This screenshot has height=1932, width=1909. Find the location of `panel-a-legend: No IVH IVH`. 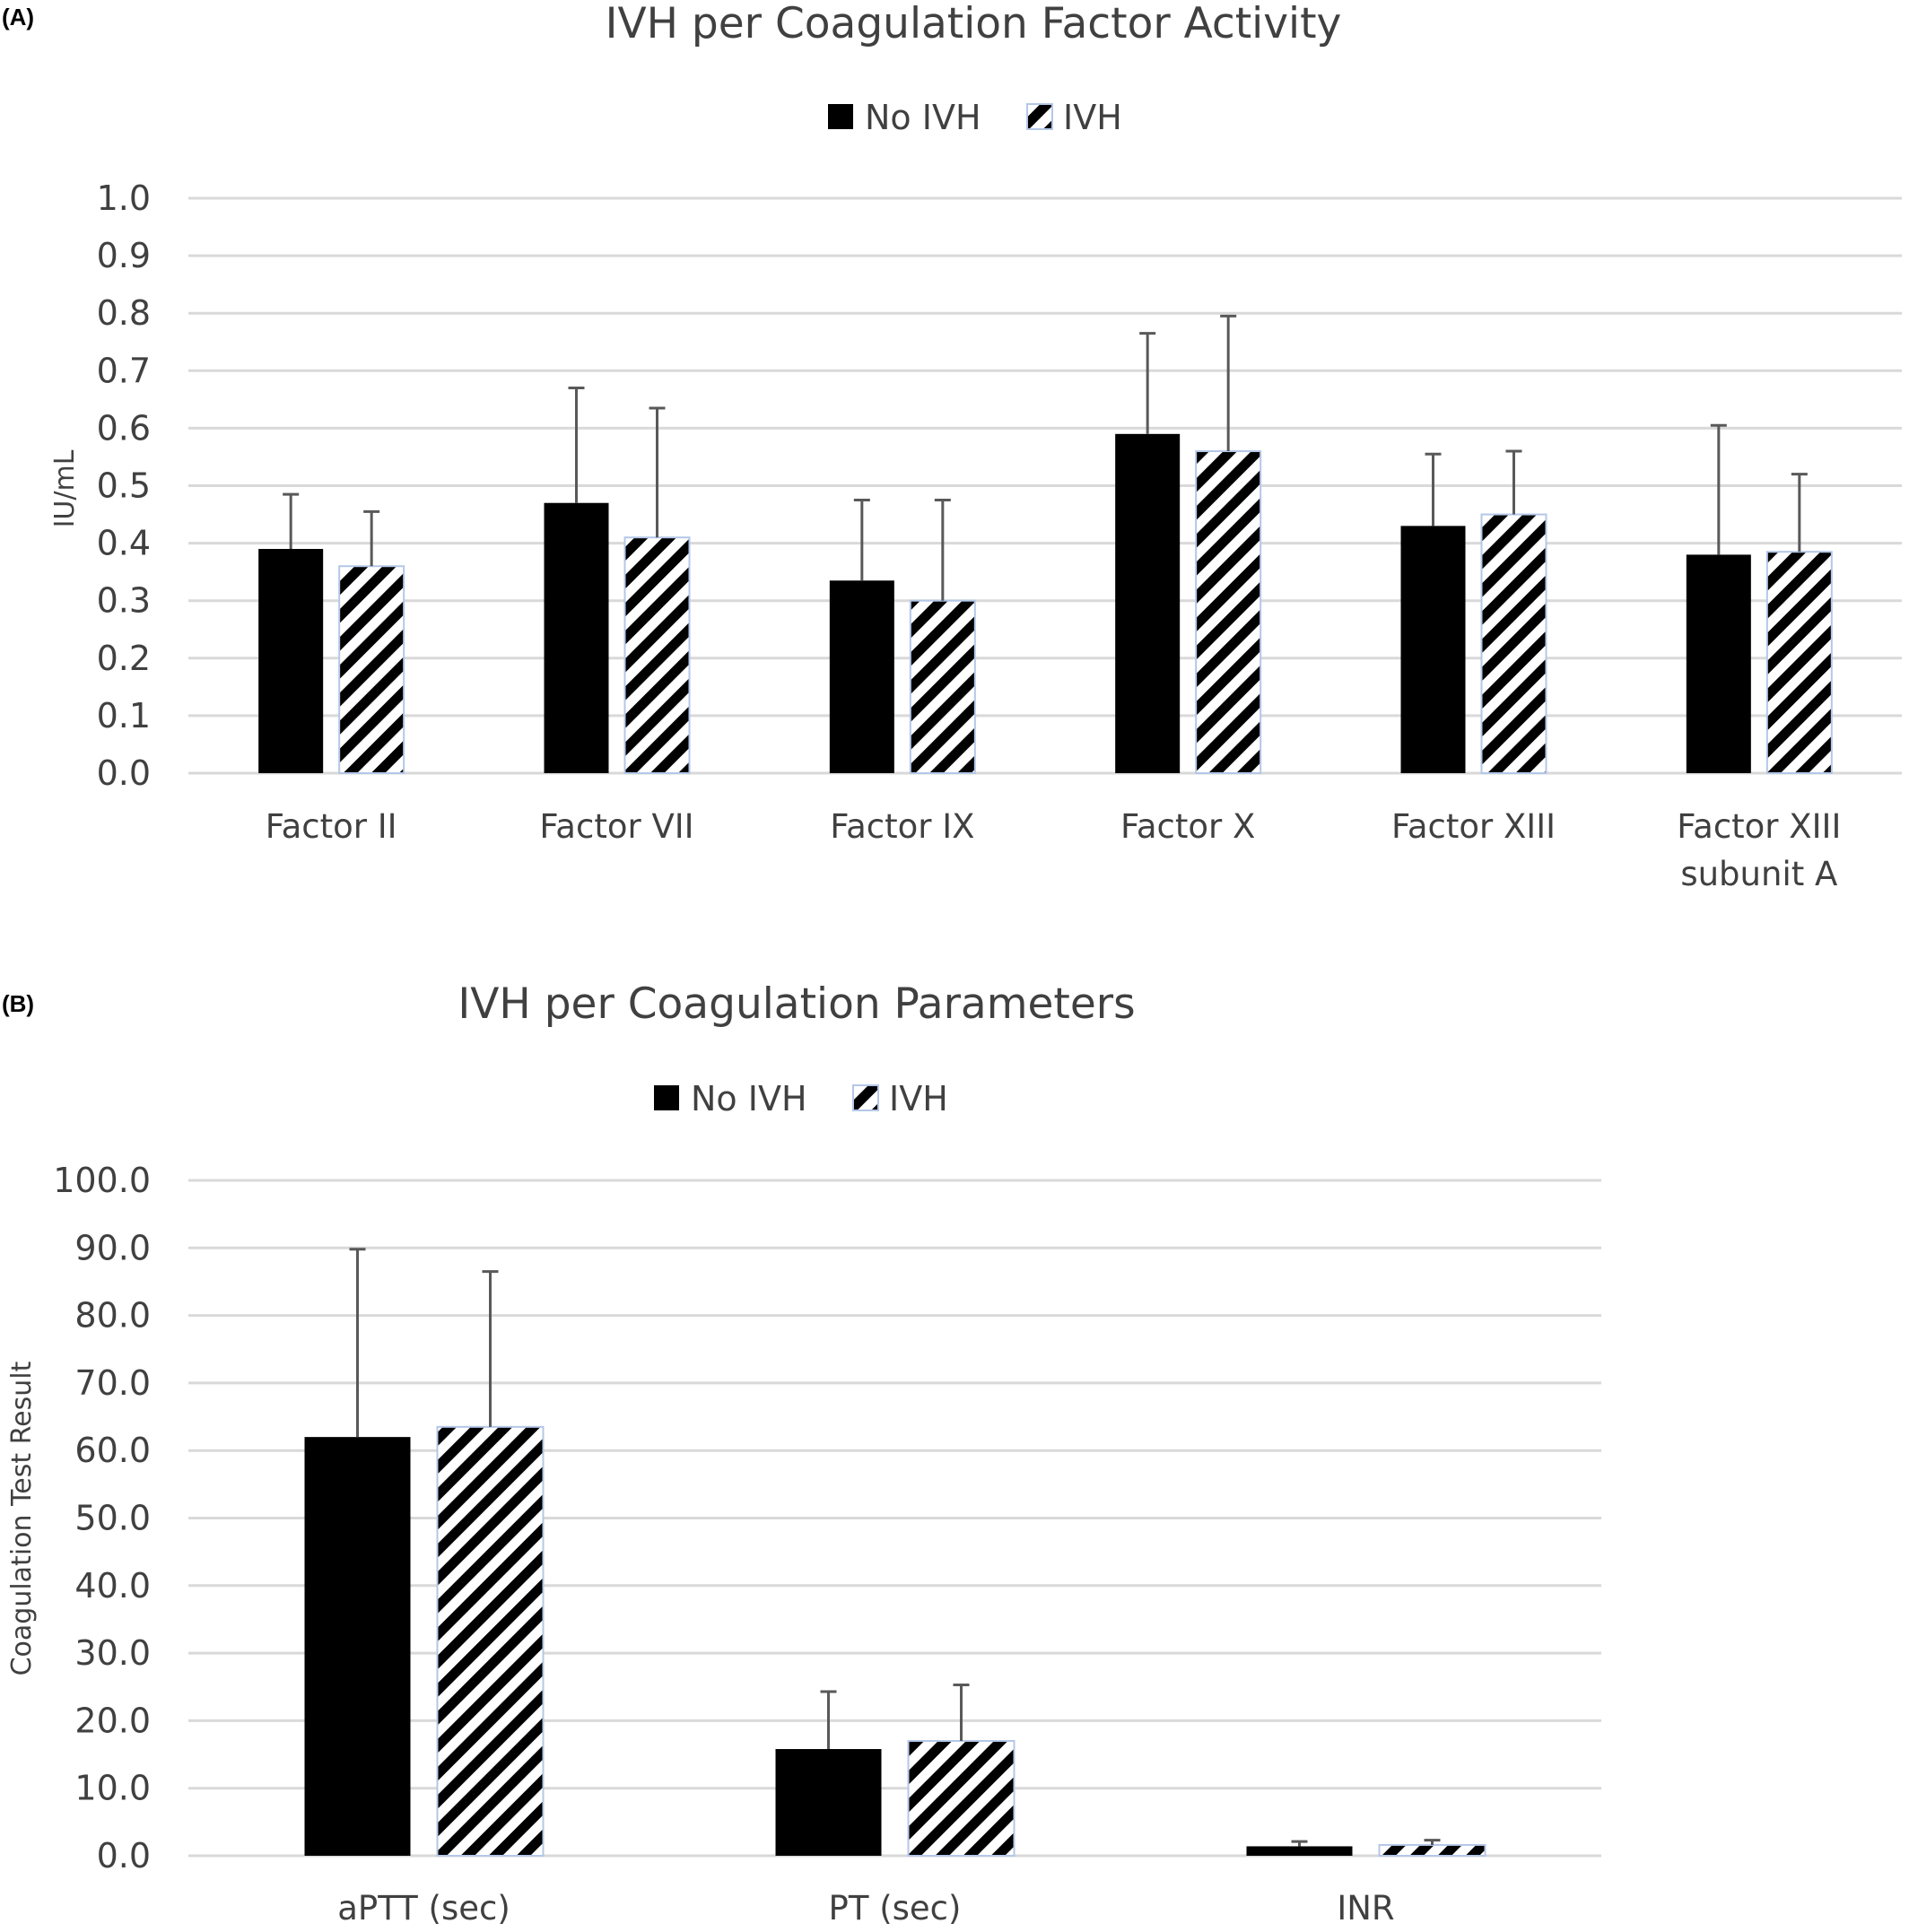

panel-a-legend: No IVH IVH is located at coordinates (975, 117).